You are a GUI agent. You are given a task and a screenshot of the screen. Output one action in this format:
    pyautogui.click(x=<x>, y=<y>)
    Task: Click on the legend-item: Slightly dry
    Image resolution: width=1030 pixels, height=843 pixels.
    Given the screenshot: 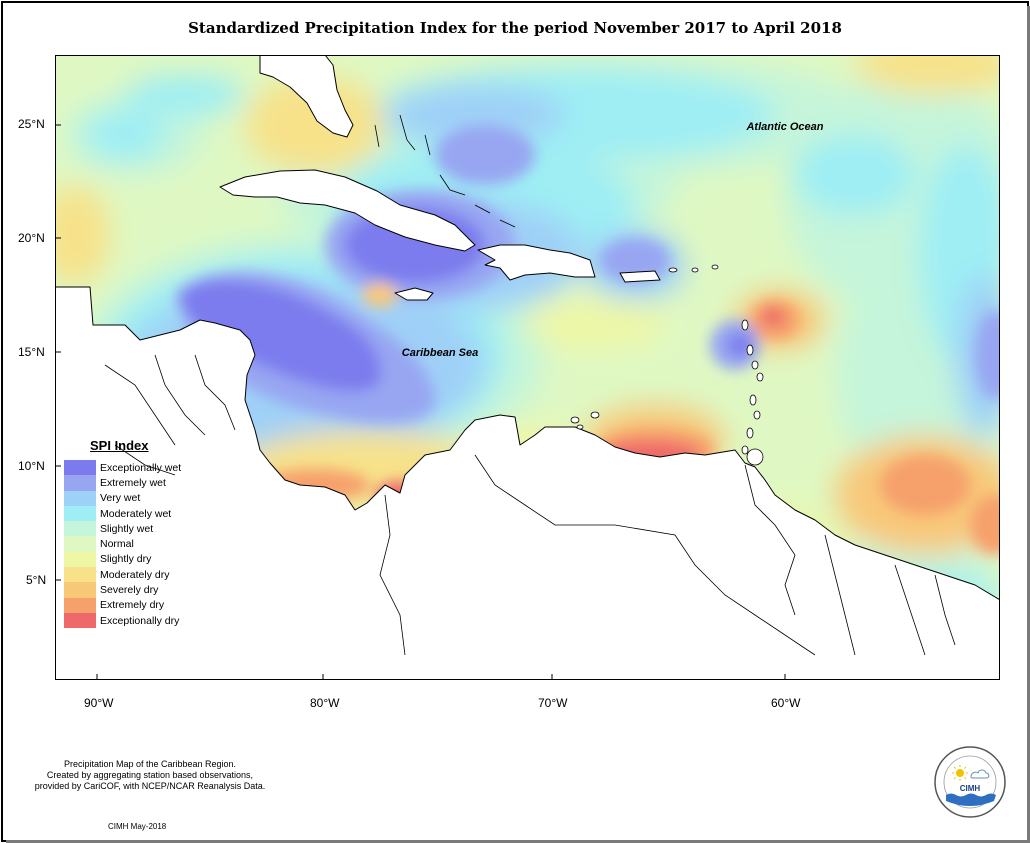 What is the action you would take?
    pyautogui.click(x=134, y=559)
    